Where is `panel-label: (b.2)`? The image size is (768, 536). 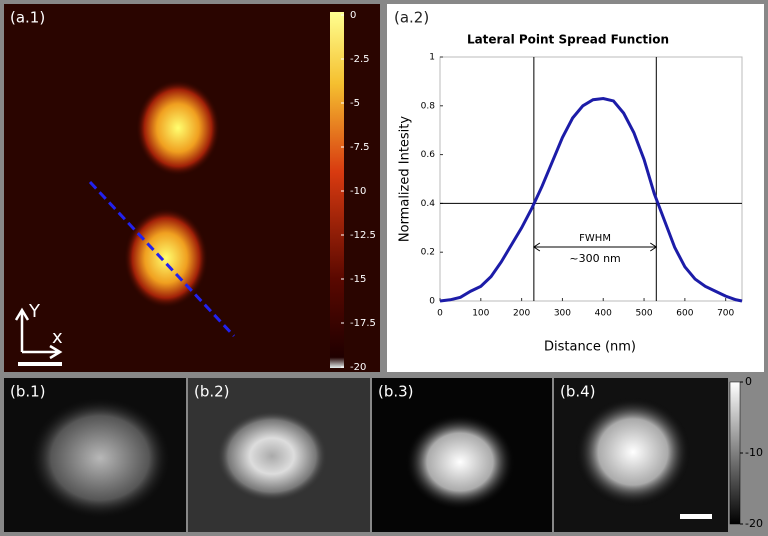
panel-label: (b.2) is located at coordinates (212, 392).